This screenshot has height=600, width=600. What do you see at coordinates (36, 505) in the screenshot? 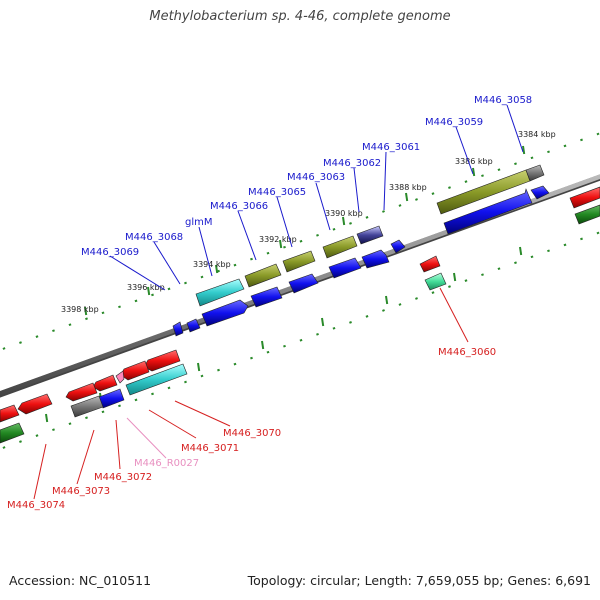
I see `gene-label: M446_3074` at bounding box center [36, 505].